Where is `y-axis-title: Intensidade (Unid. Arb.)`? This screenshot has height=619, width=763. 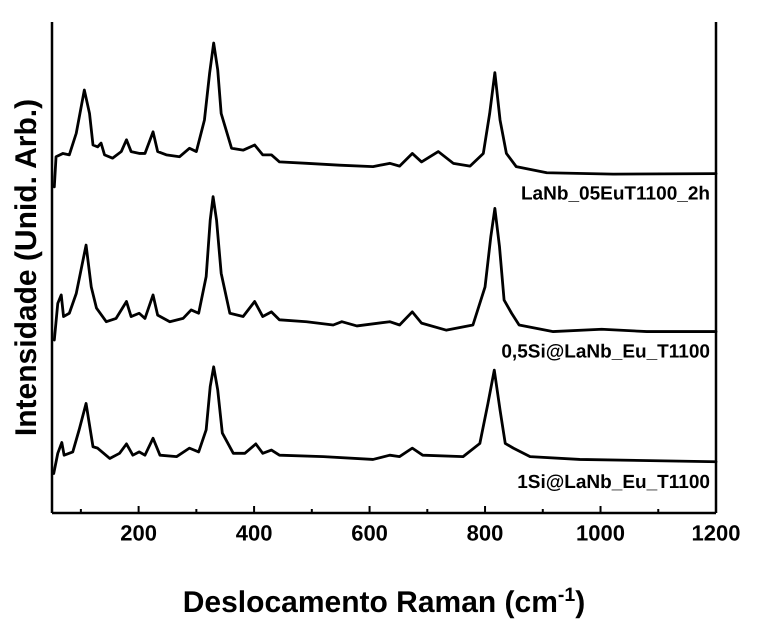
y-axis-title: Intensidade (Unid. Arb.) is located at coordinates (26, 267).